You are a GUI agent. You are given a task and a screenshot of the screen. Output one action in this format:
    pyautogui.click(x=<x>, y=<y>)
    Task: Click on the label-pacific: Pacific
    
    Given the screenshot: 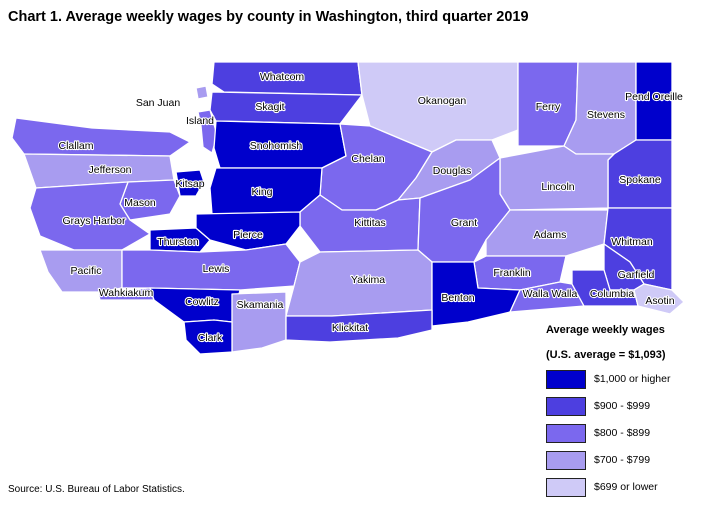 What is the action you would take?
    pyautogui.click(x=86, y=271)
    